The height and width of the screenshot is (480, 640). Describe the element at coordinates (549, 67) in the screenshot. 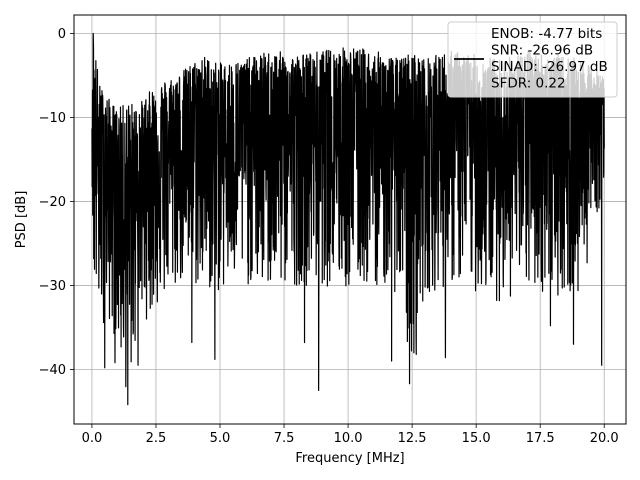

I see `legend-entry-sinad: SINAD: -26.97 dB` at that location.